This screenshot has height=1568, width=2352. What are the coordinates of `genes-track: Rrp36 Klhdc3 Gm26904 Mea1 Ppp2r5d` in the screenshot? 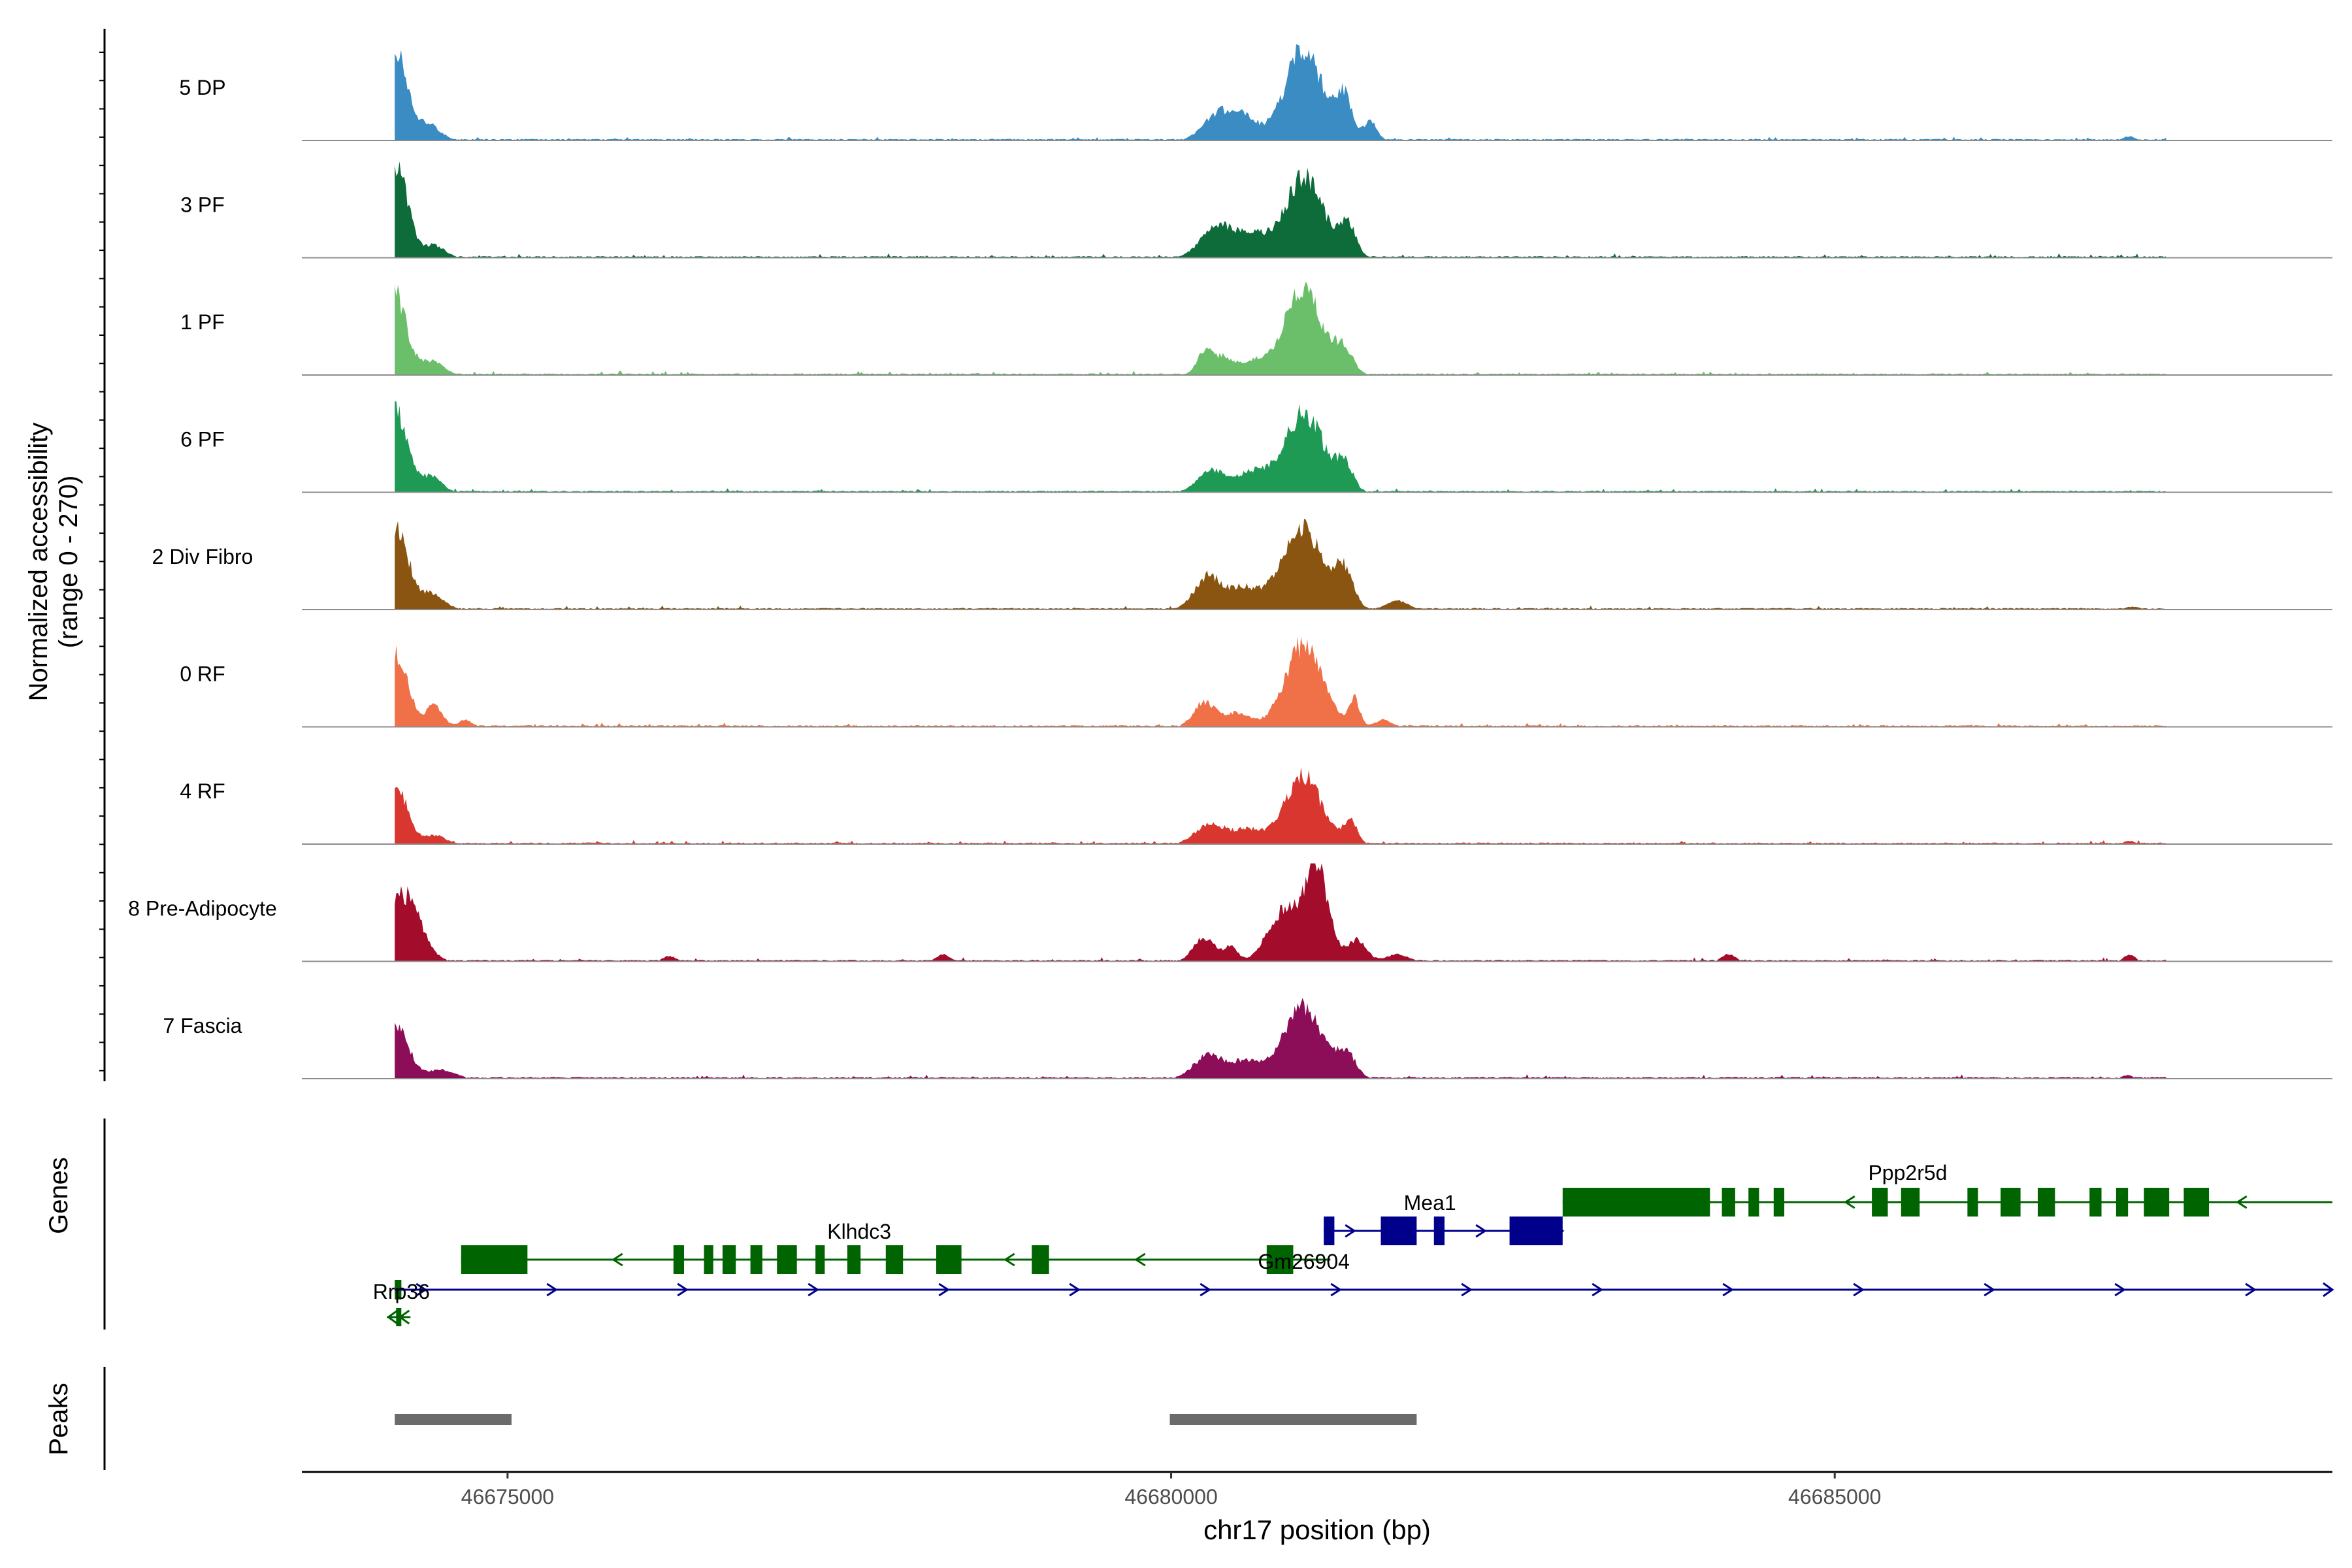 It's located at (1353, 1243).